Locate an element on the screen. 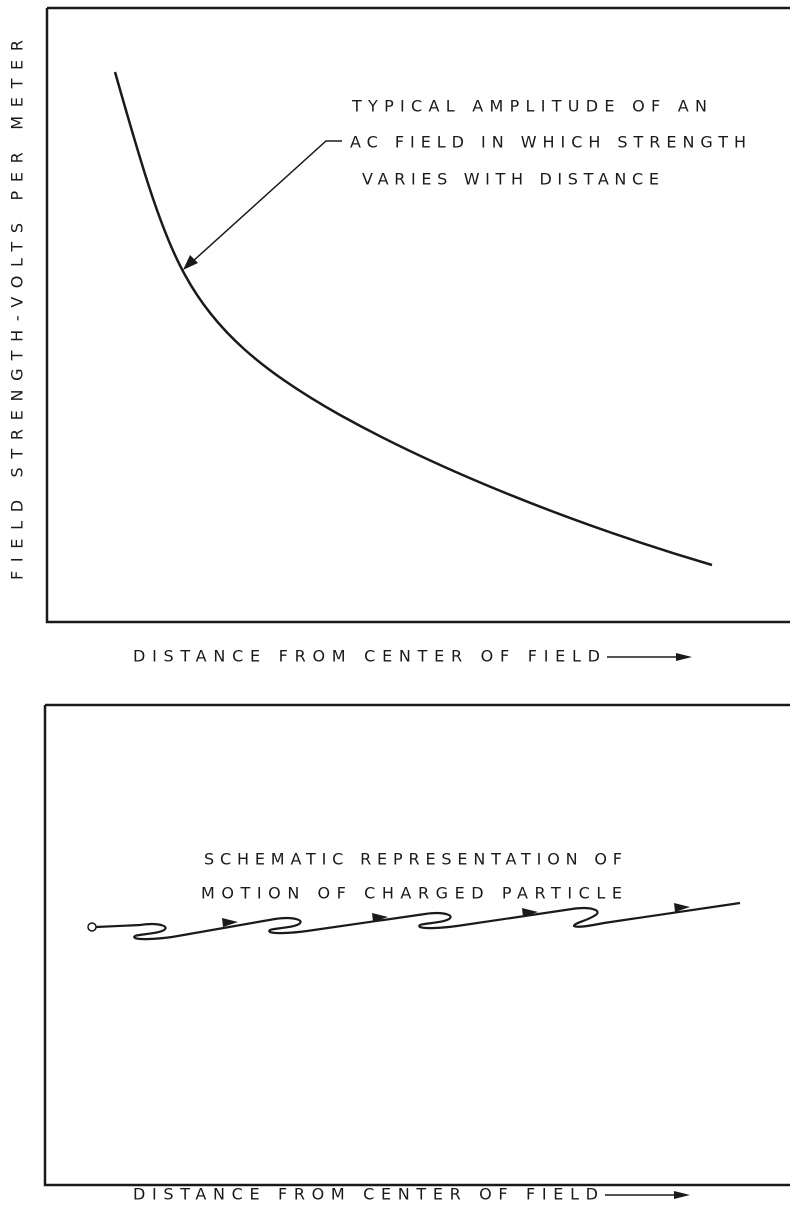 The image size is (790, 1207). particle-start is located at coordinates (92, 927).